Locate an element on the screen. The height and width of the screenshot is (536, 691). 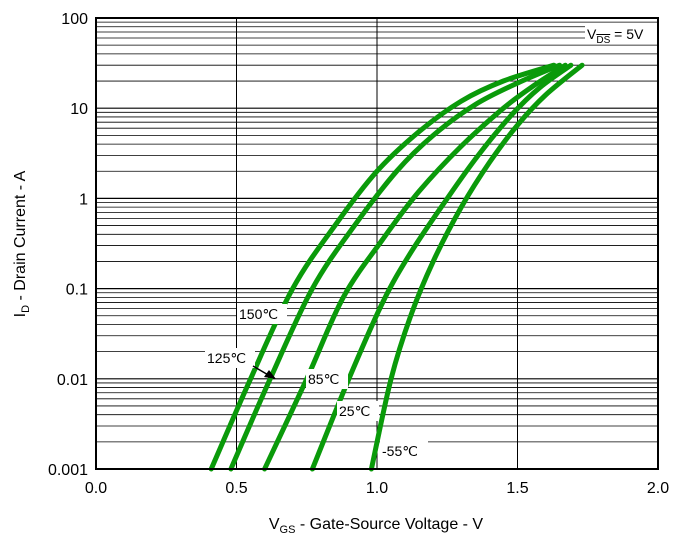
svg-text: 150℃ is located at coordinates (258, 314).